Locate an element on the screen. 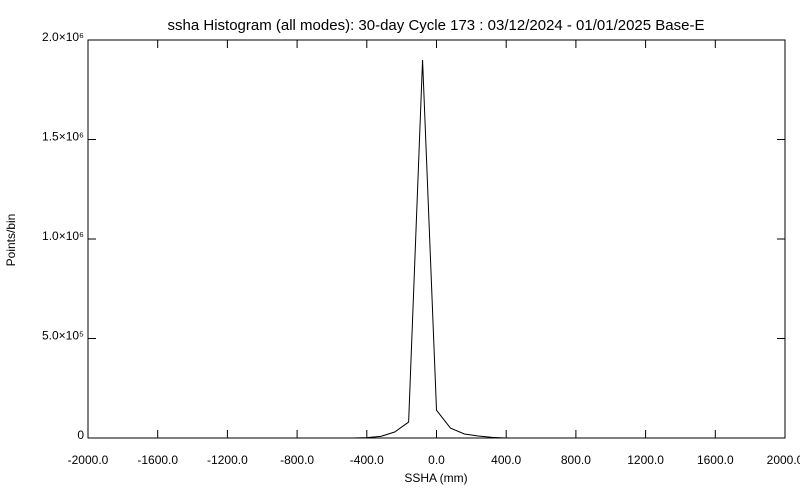  x-tick-label: 1600.0 is located at coordinates (715, 460).